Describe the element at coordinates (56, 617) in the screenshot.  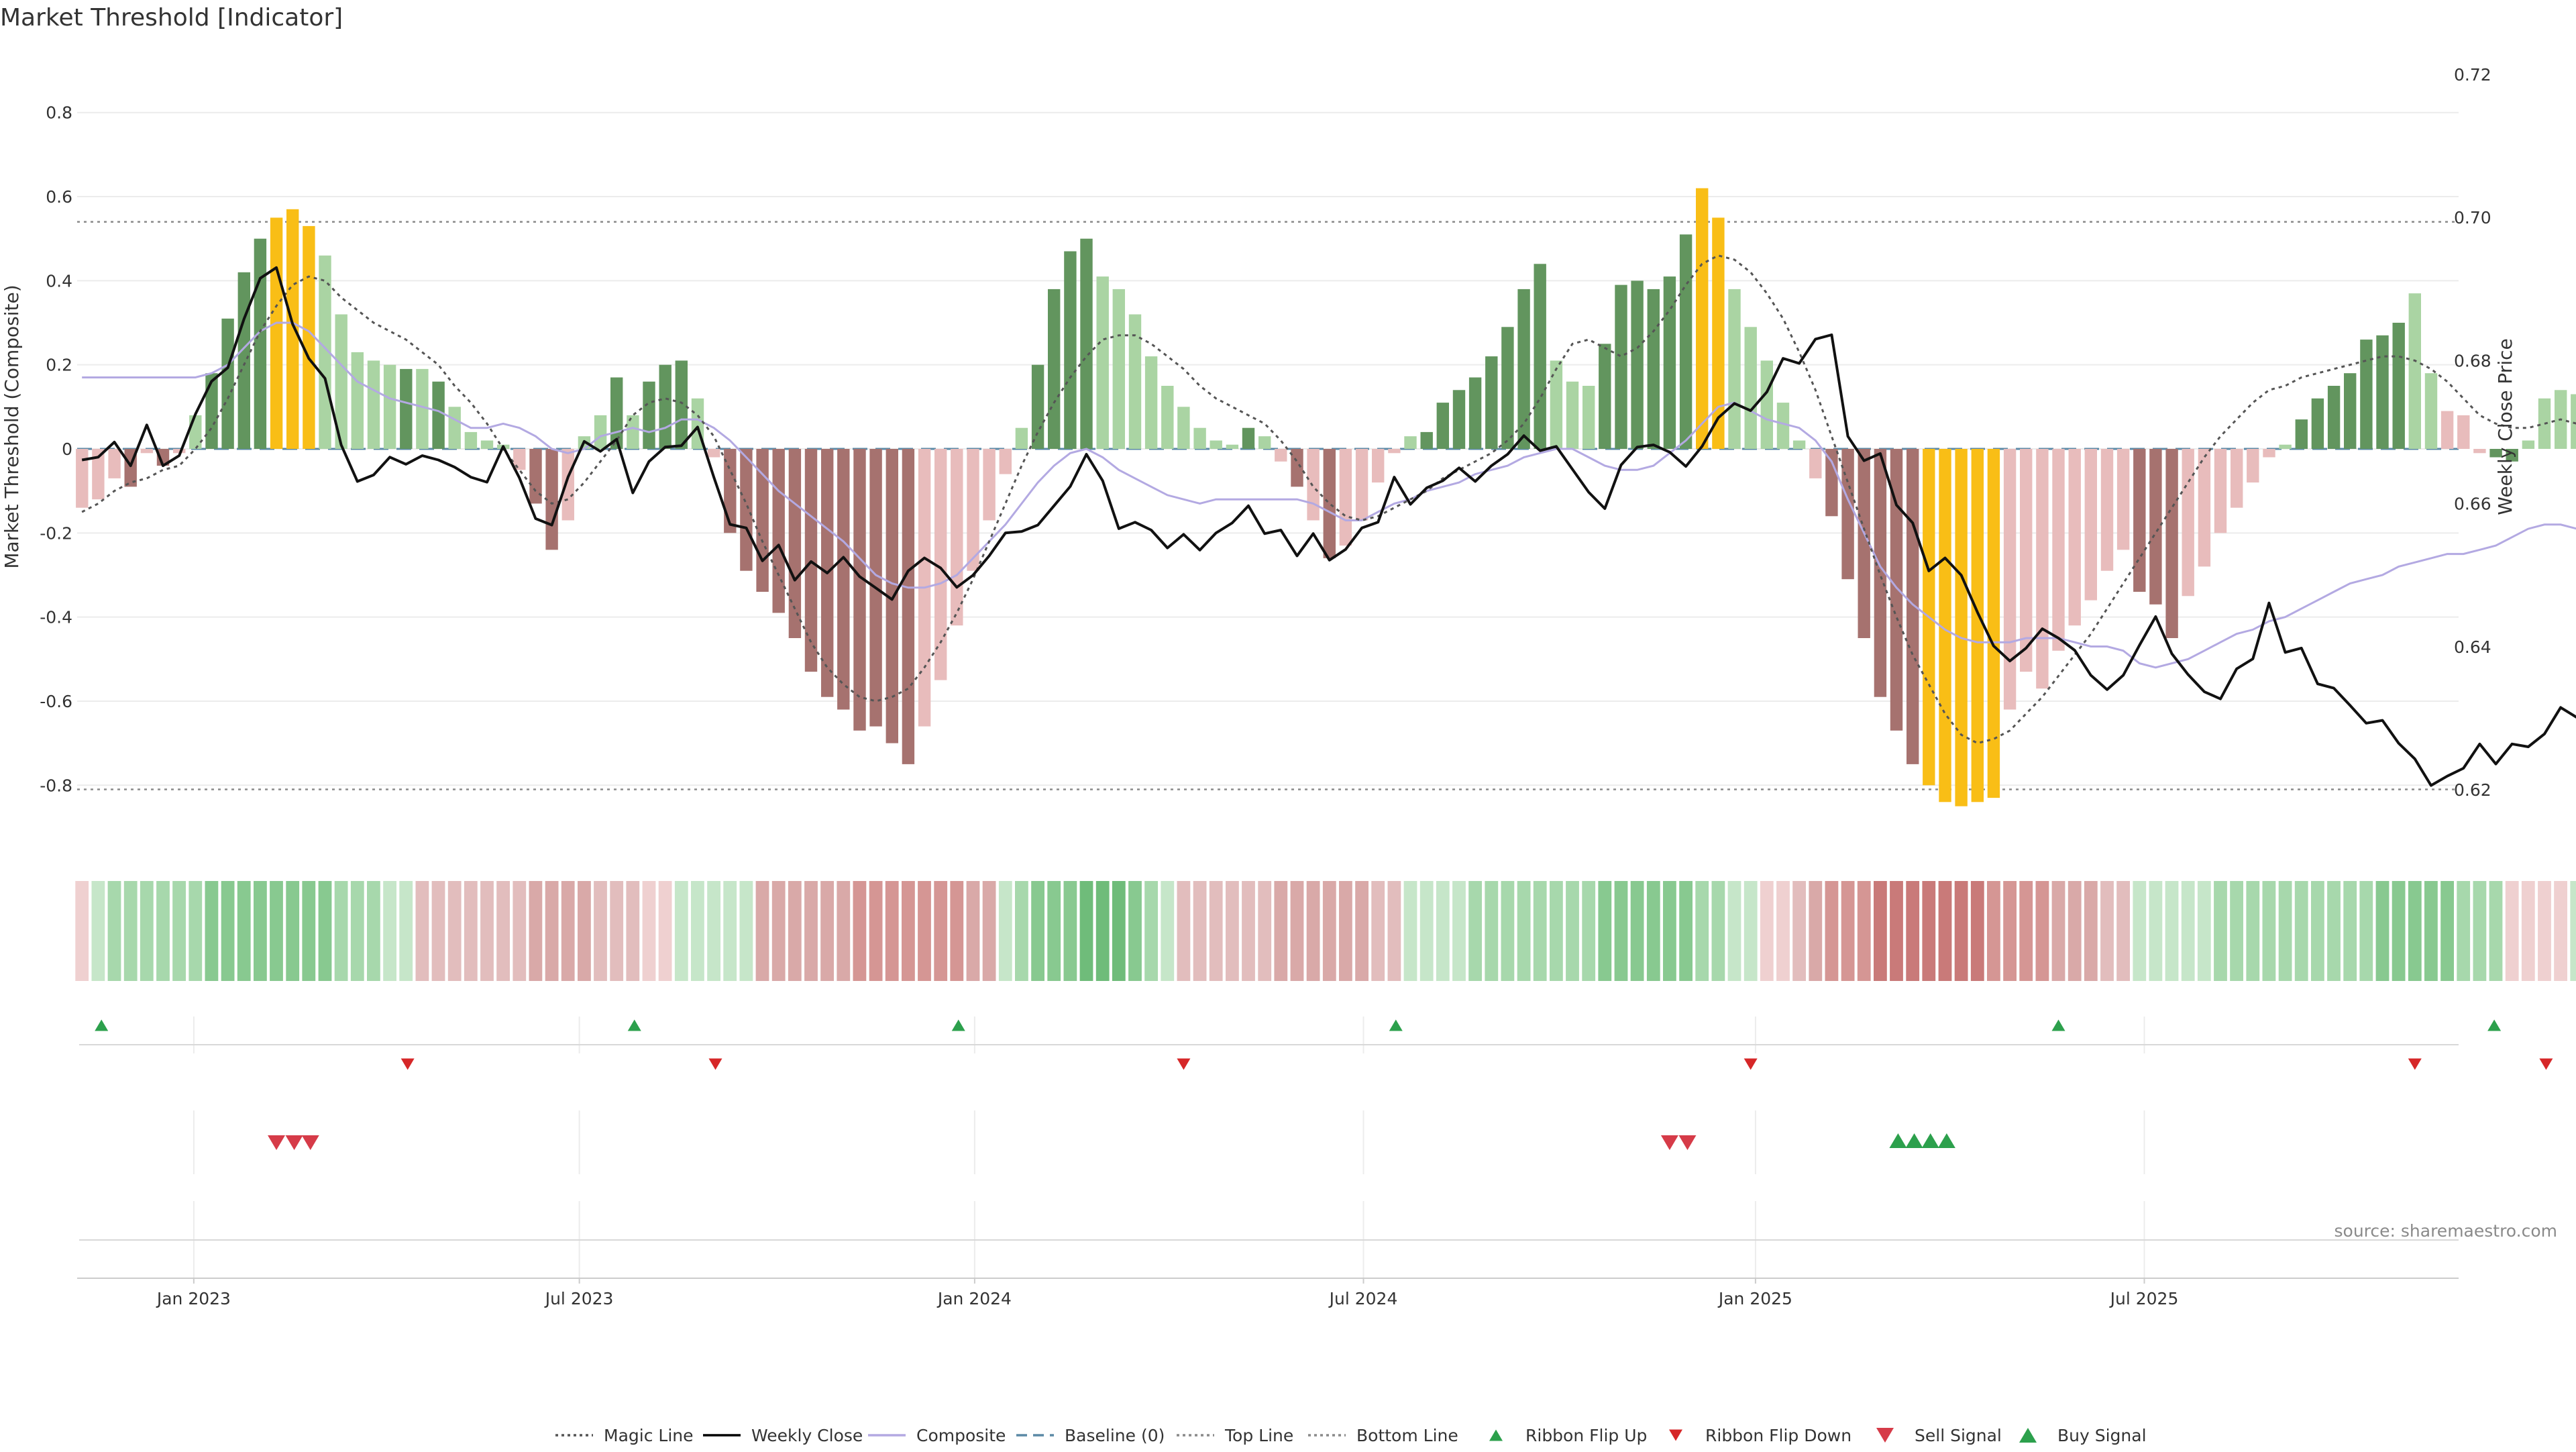
I see `y-tick-label-left: -0.4` at that location.